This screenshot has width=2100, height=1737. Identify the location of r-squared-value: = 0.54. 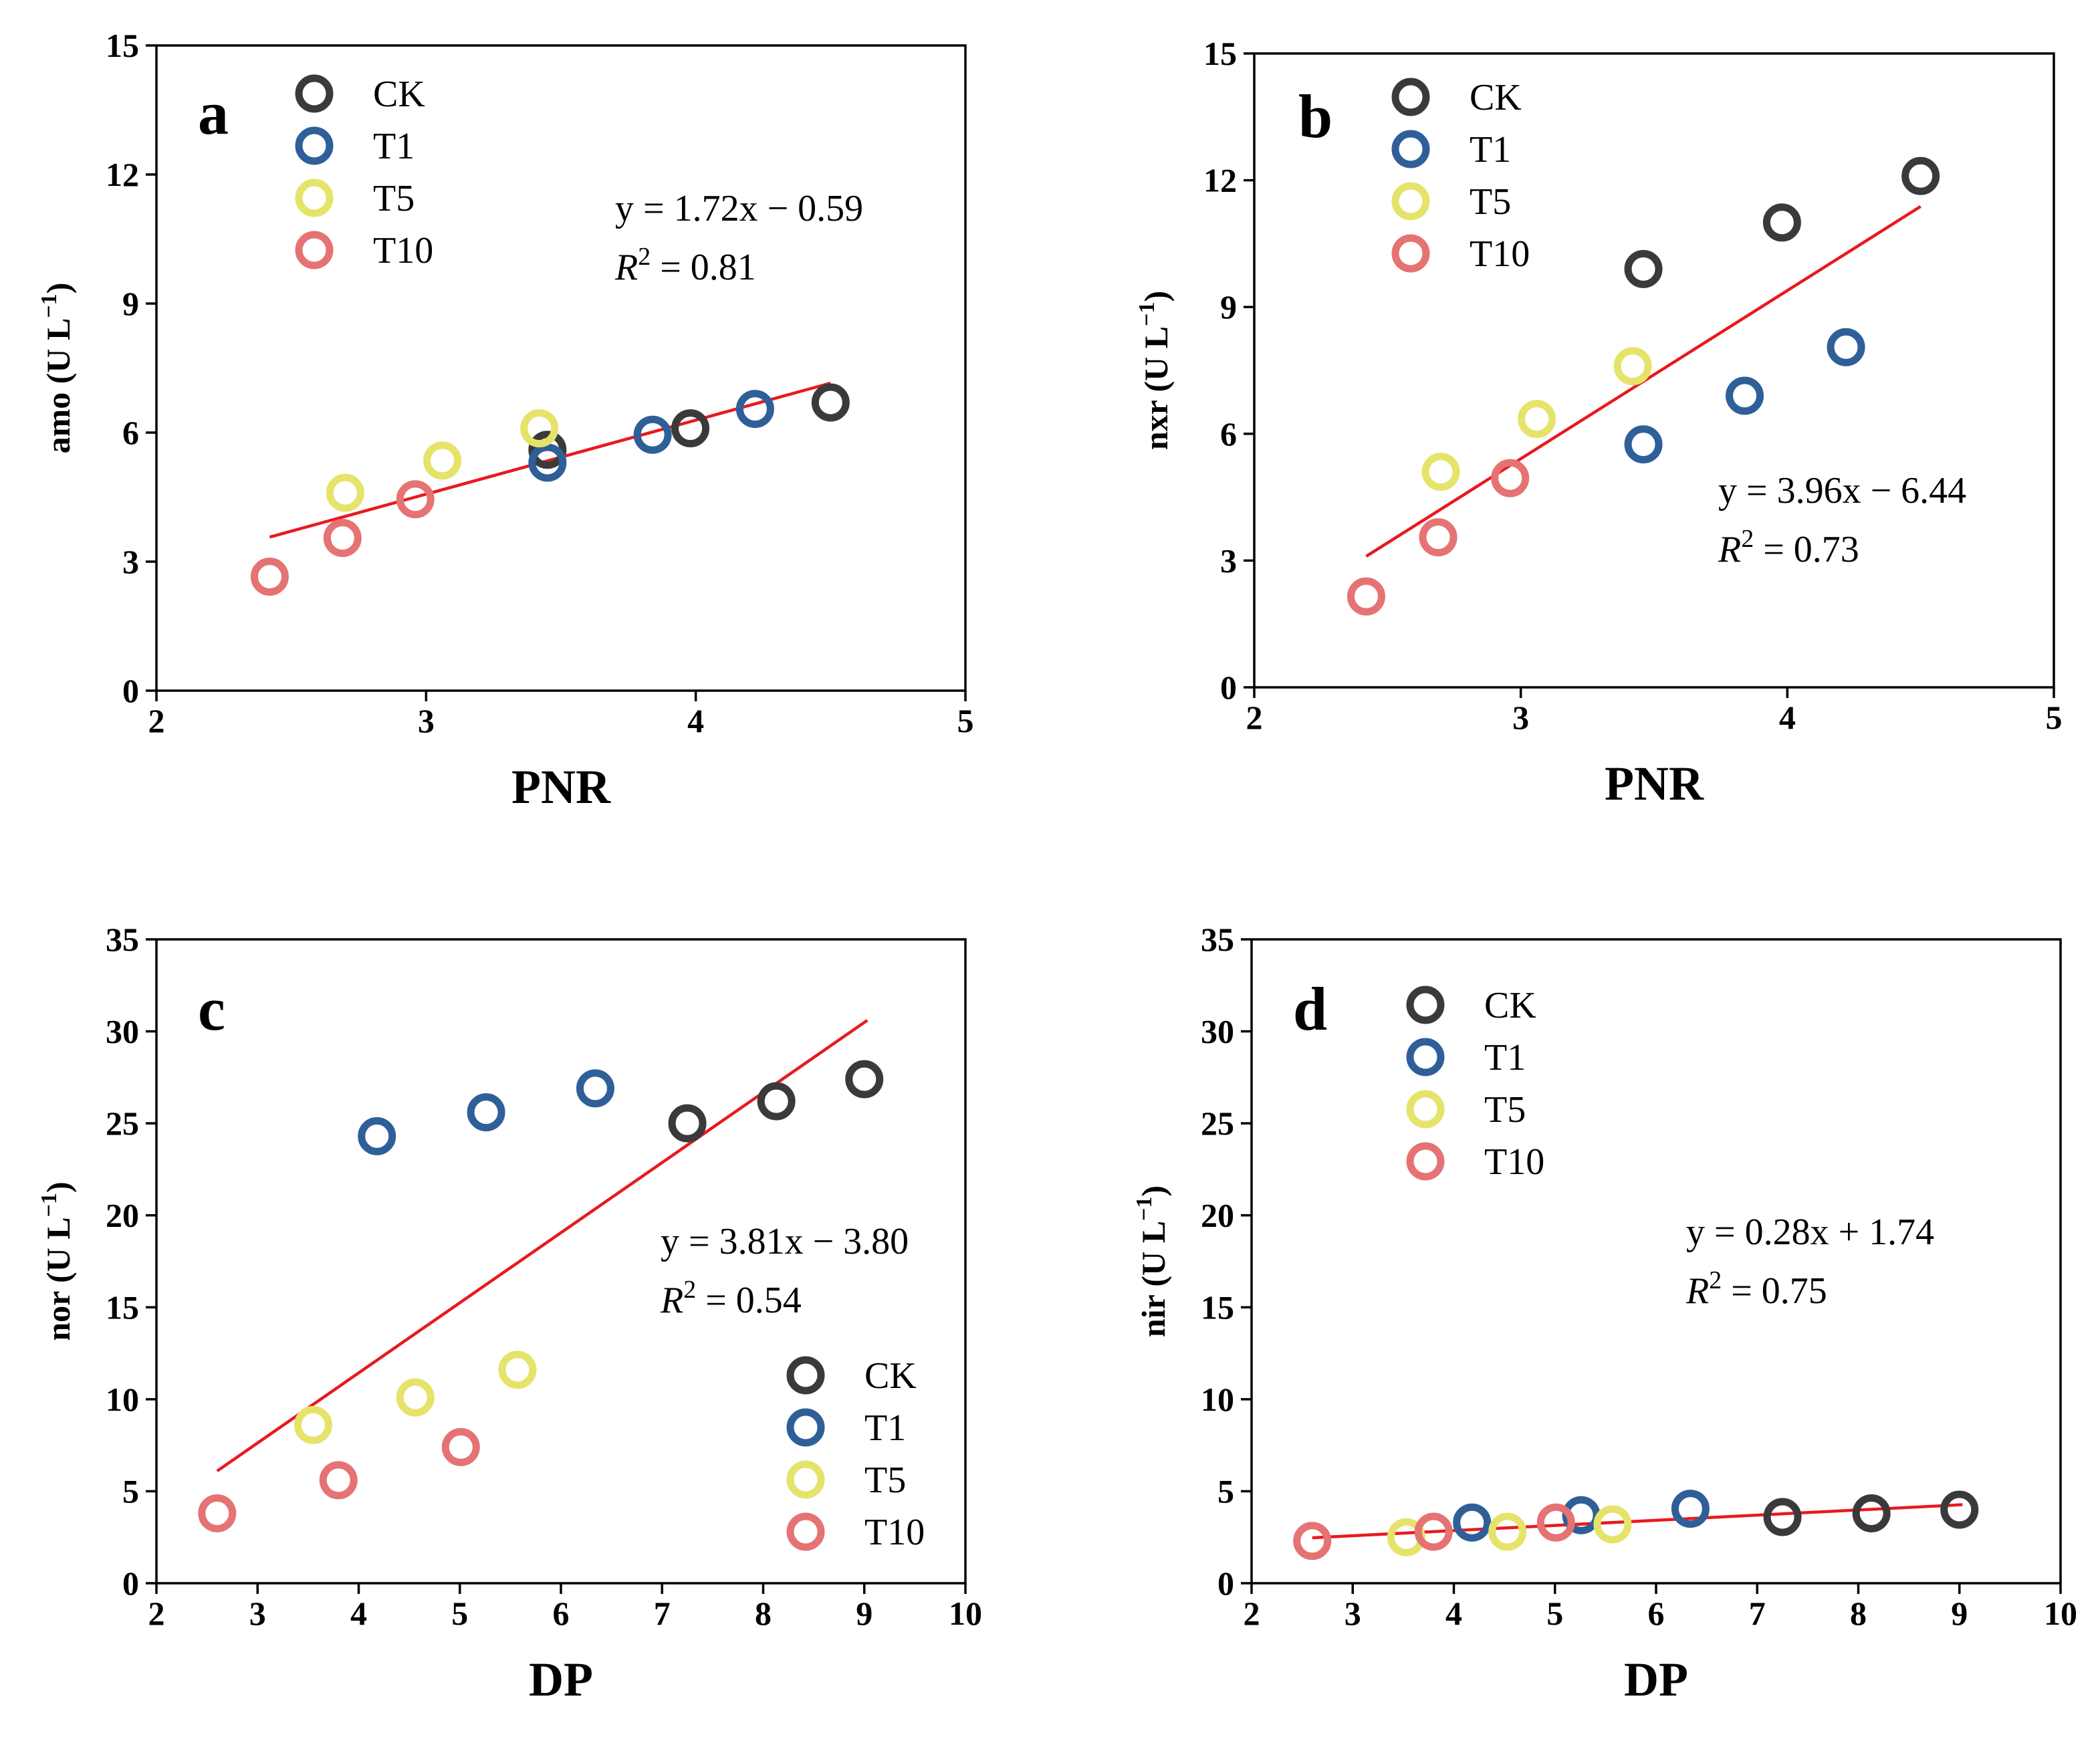
(749, 1300).